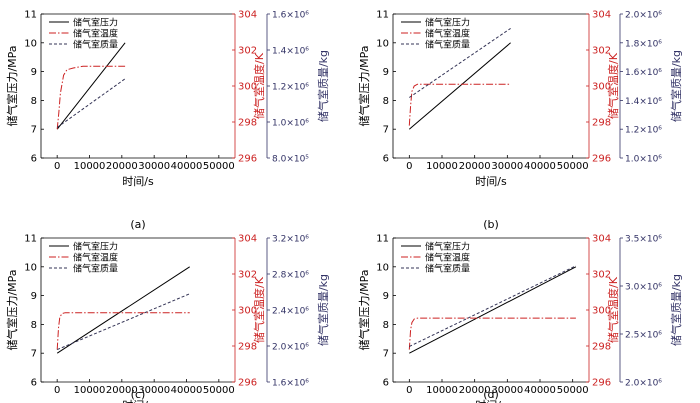  Describe the element at coordinates (643, 102) in the screenshot. I see `y3-tick-label: 1.4×10⁶` at that location.